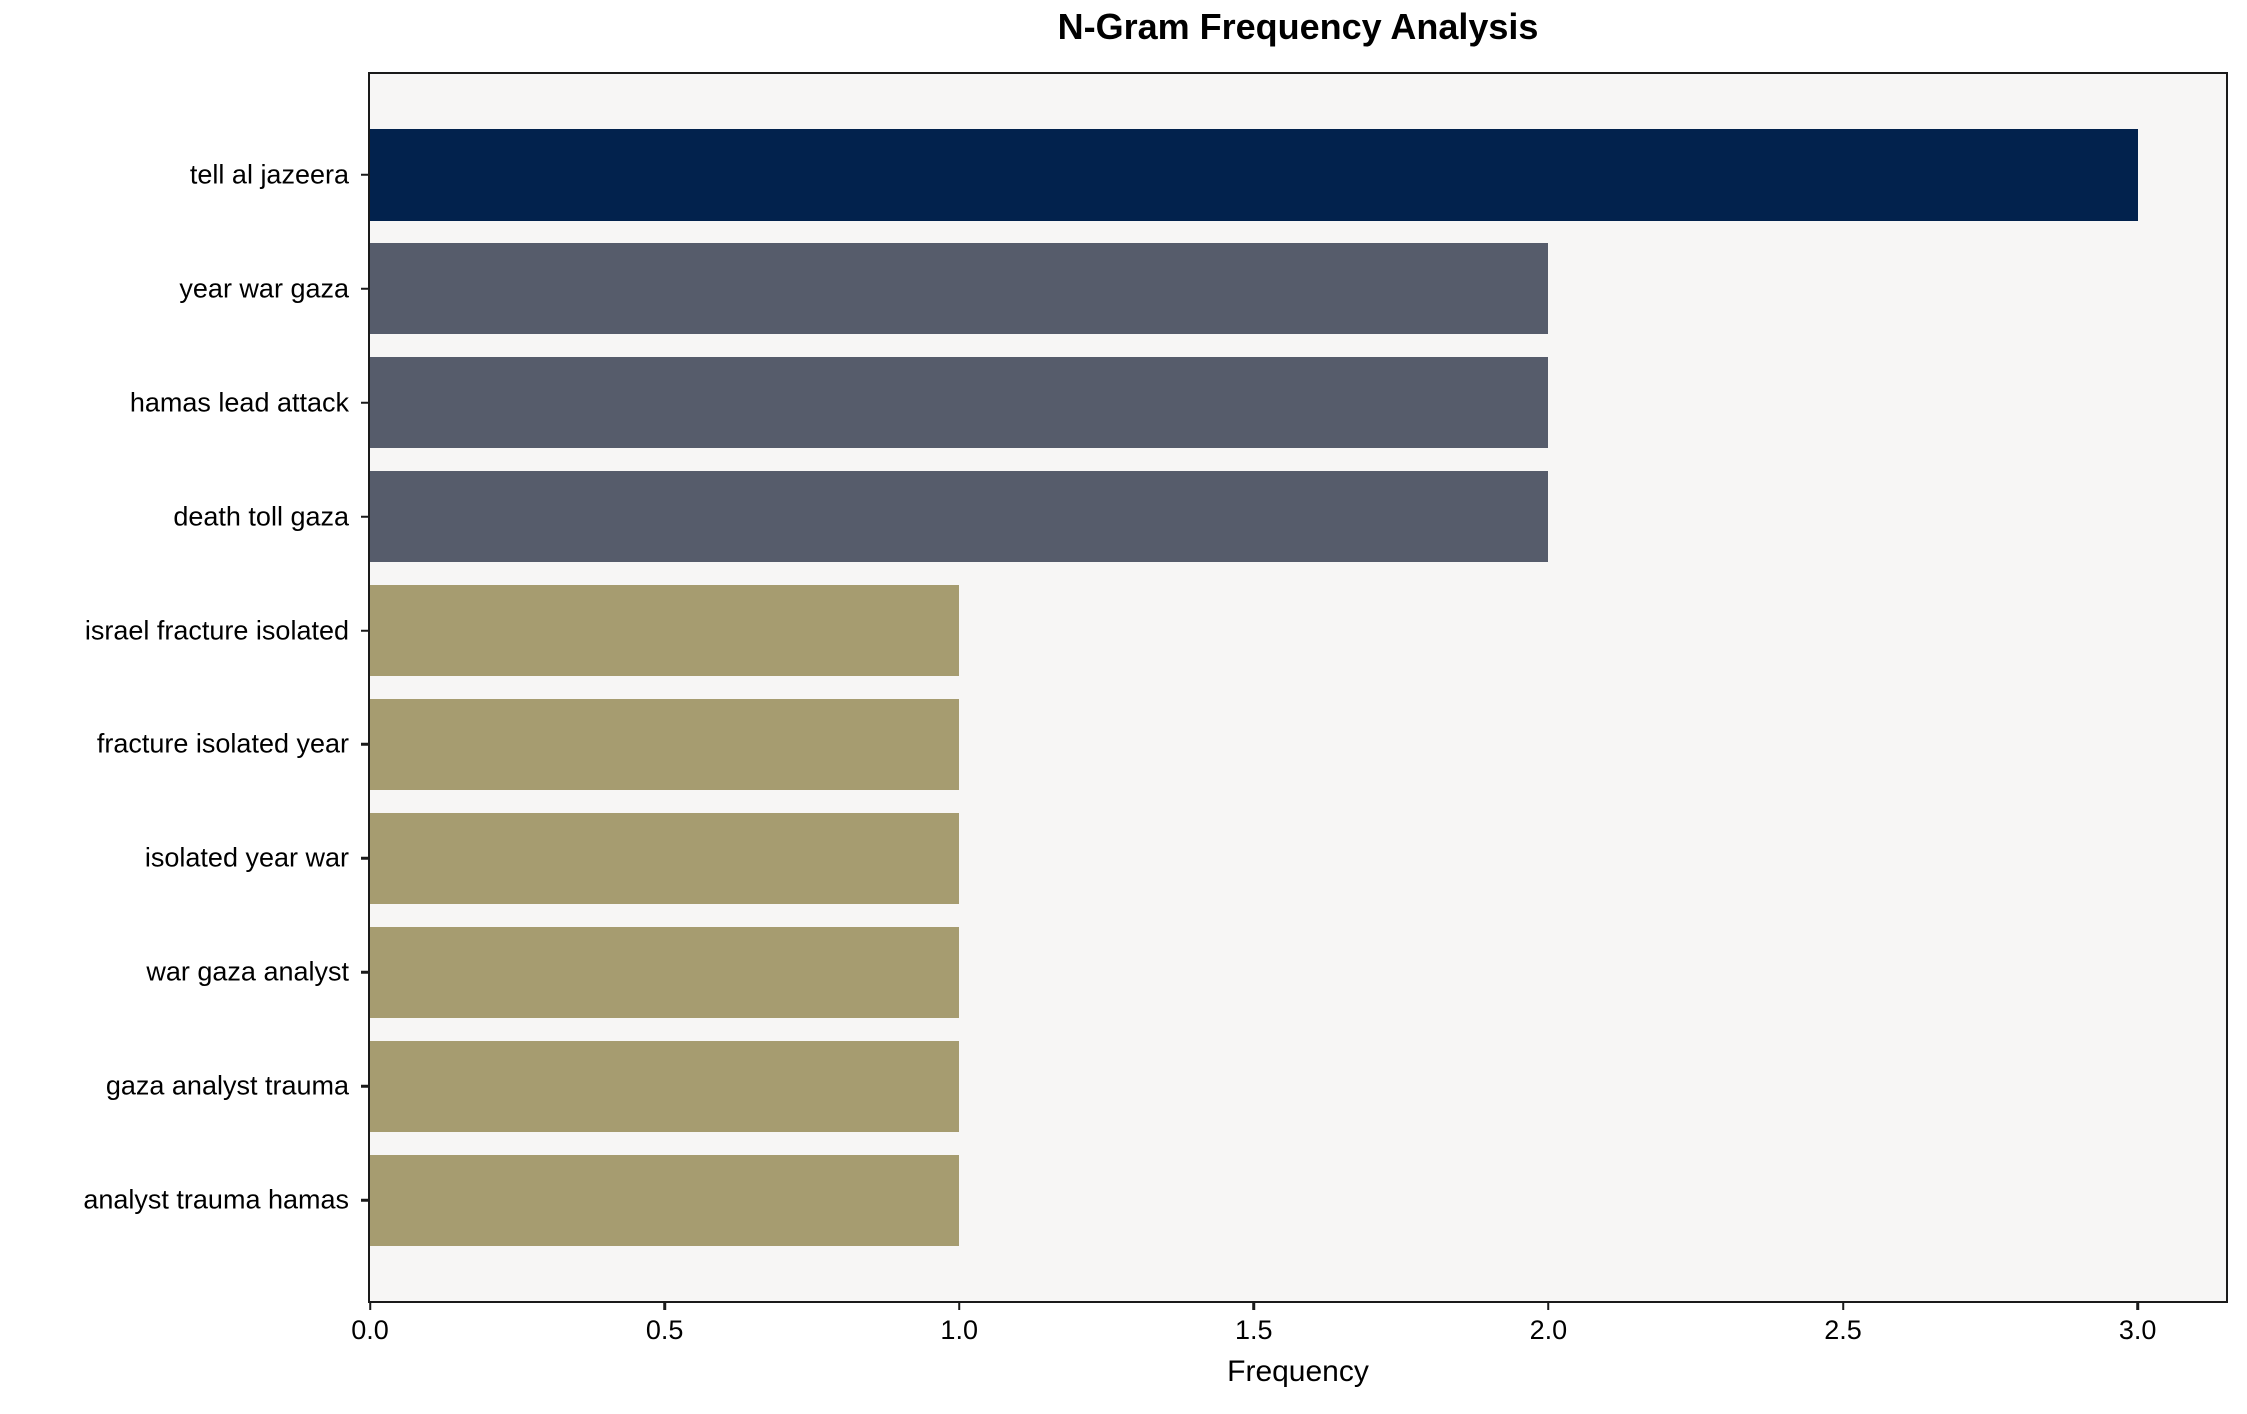 Image resolution: width=2247 pixels, height=1414 pixels. Describe the element at coordinates (216, 630) in the screenshot. I see `y-axis-label: israel fracture isolated` at that location.